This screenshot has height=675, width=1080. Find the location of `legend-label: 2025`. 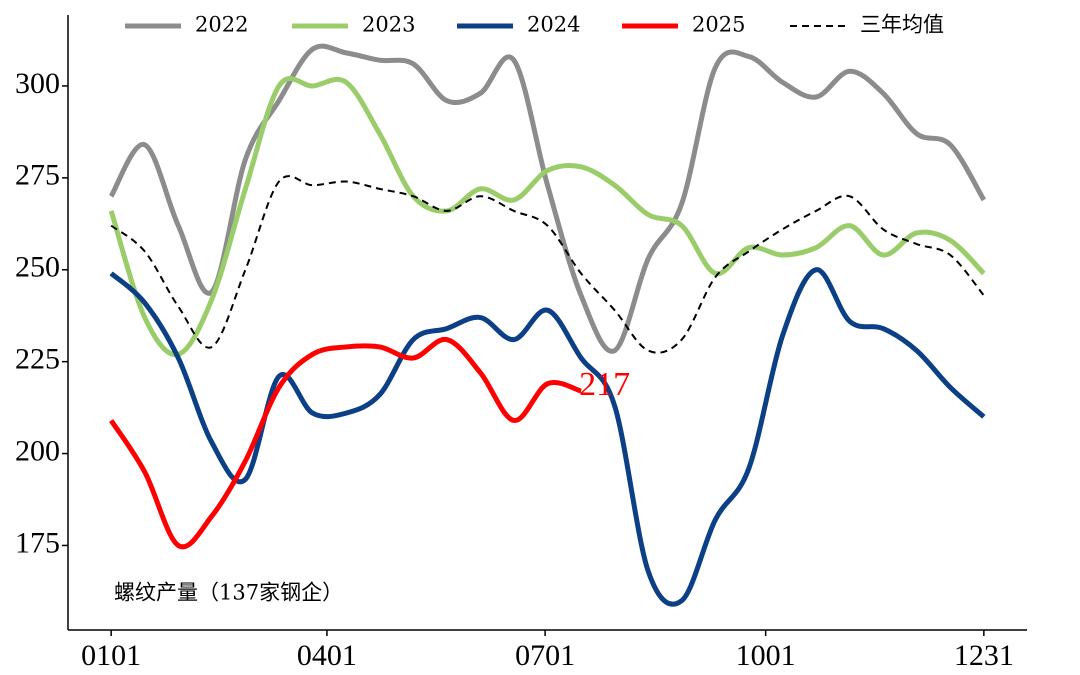

legend-label: 2025 is located at coordinates (718, 25).